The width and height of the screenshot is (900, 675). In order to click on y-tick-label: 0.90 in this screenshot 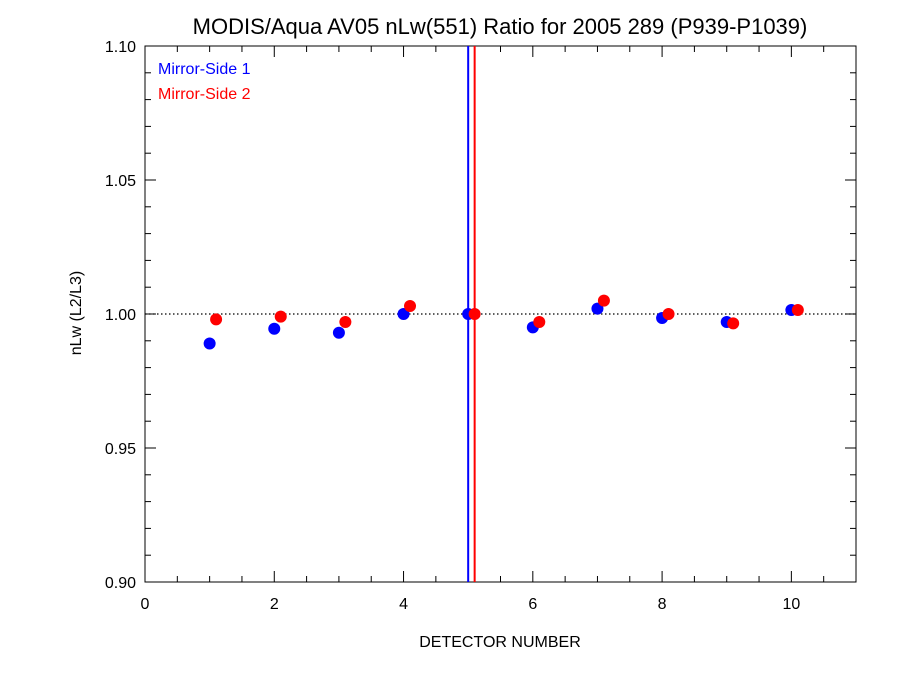, I will do `click(120, 583)`.